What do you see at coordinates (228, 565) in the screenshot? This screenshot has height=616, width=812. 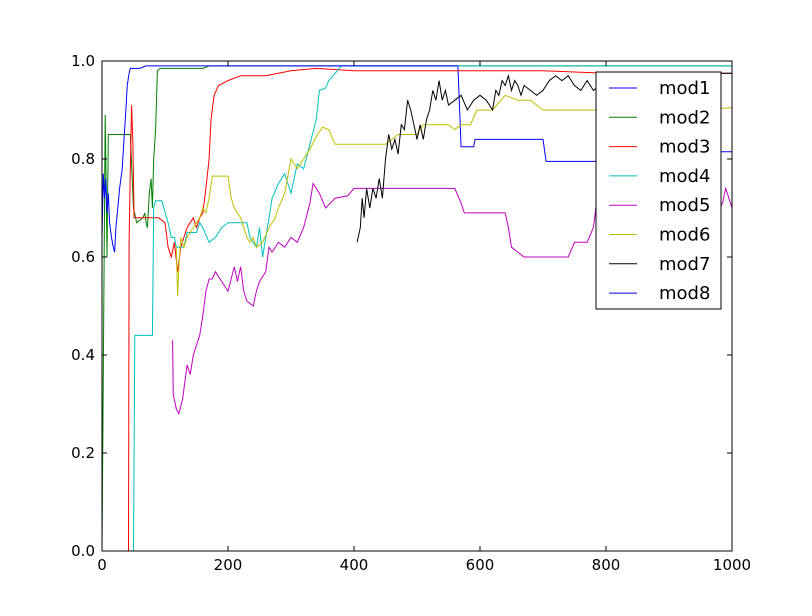 I see `x-tick-label: 200` at bounding box center [228, 565].